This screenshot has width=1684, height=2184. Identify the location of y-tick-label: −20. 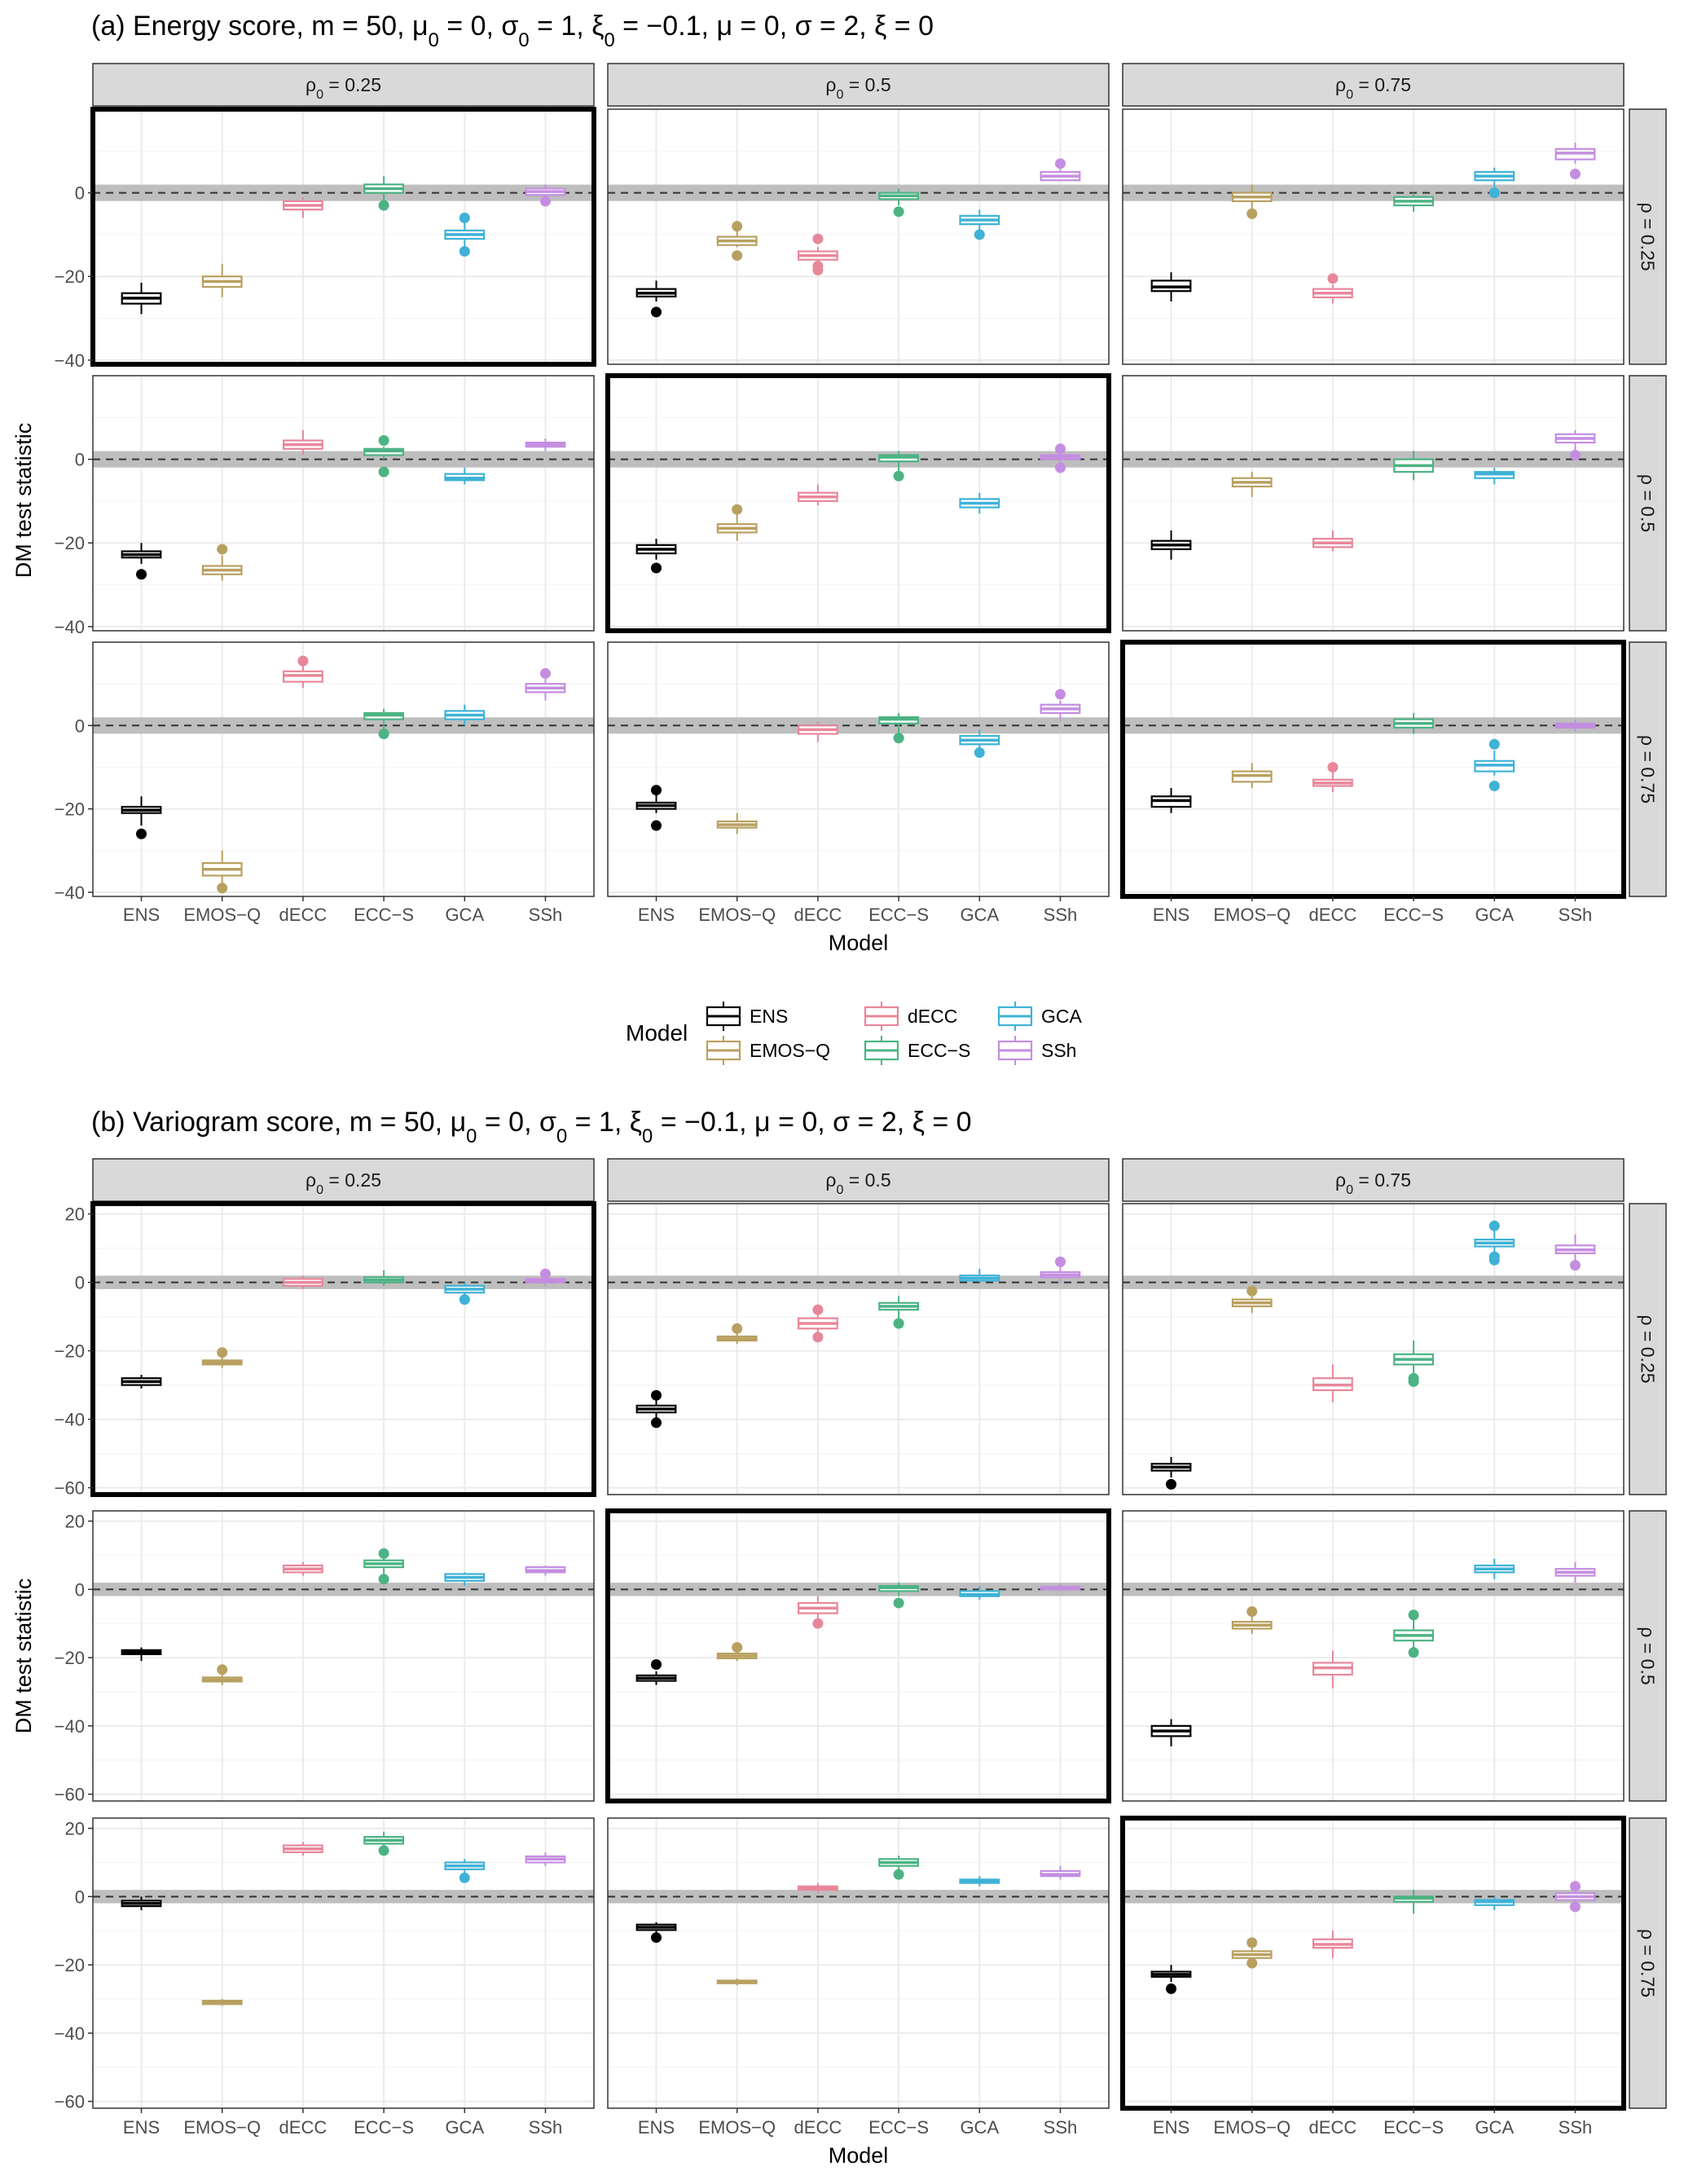
(70, 543).